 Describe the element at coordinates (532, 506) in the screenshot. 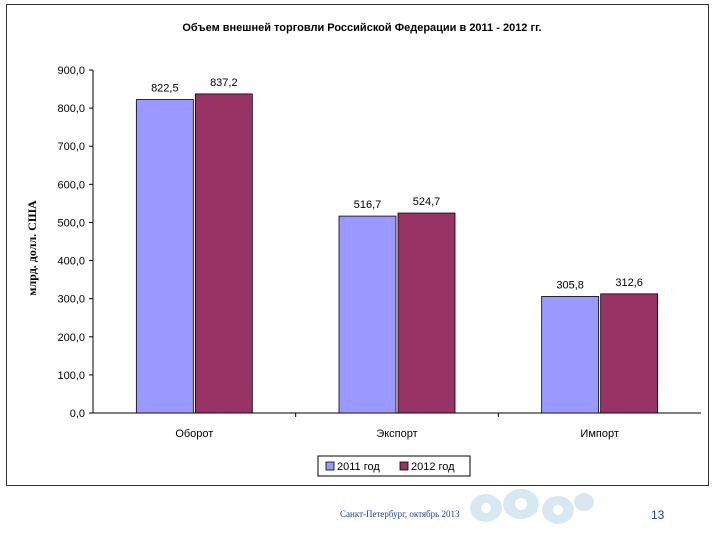

I see `snowflake-ornament-icon` at that location.